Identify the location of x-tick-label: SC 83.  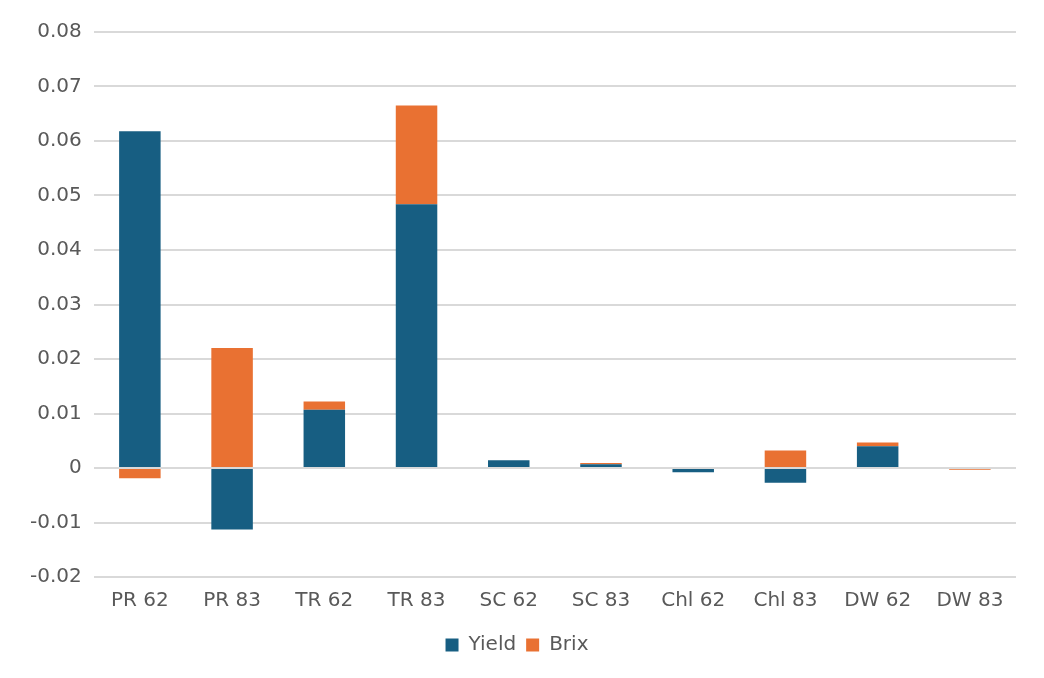
(601, 599).